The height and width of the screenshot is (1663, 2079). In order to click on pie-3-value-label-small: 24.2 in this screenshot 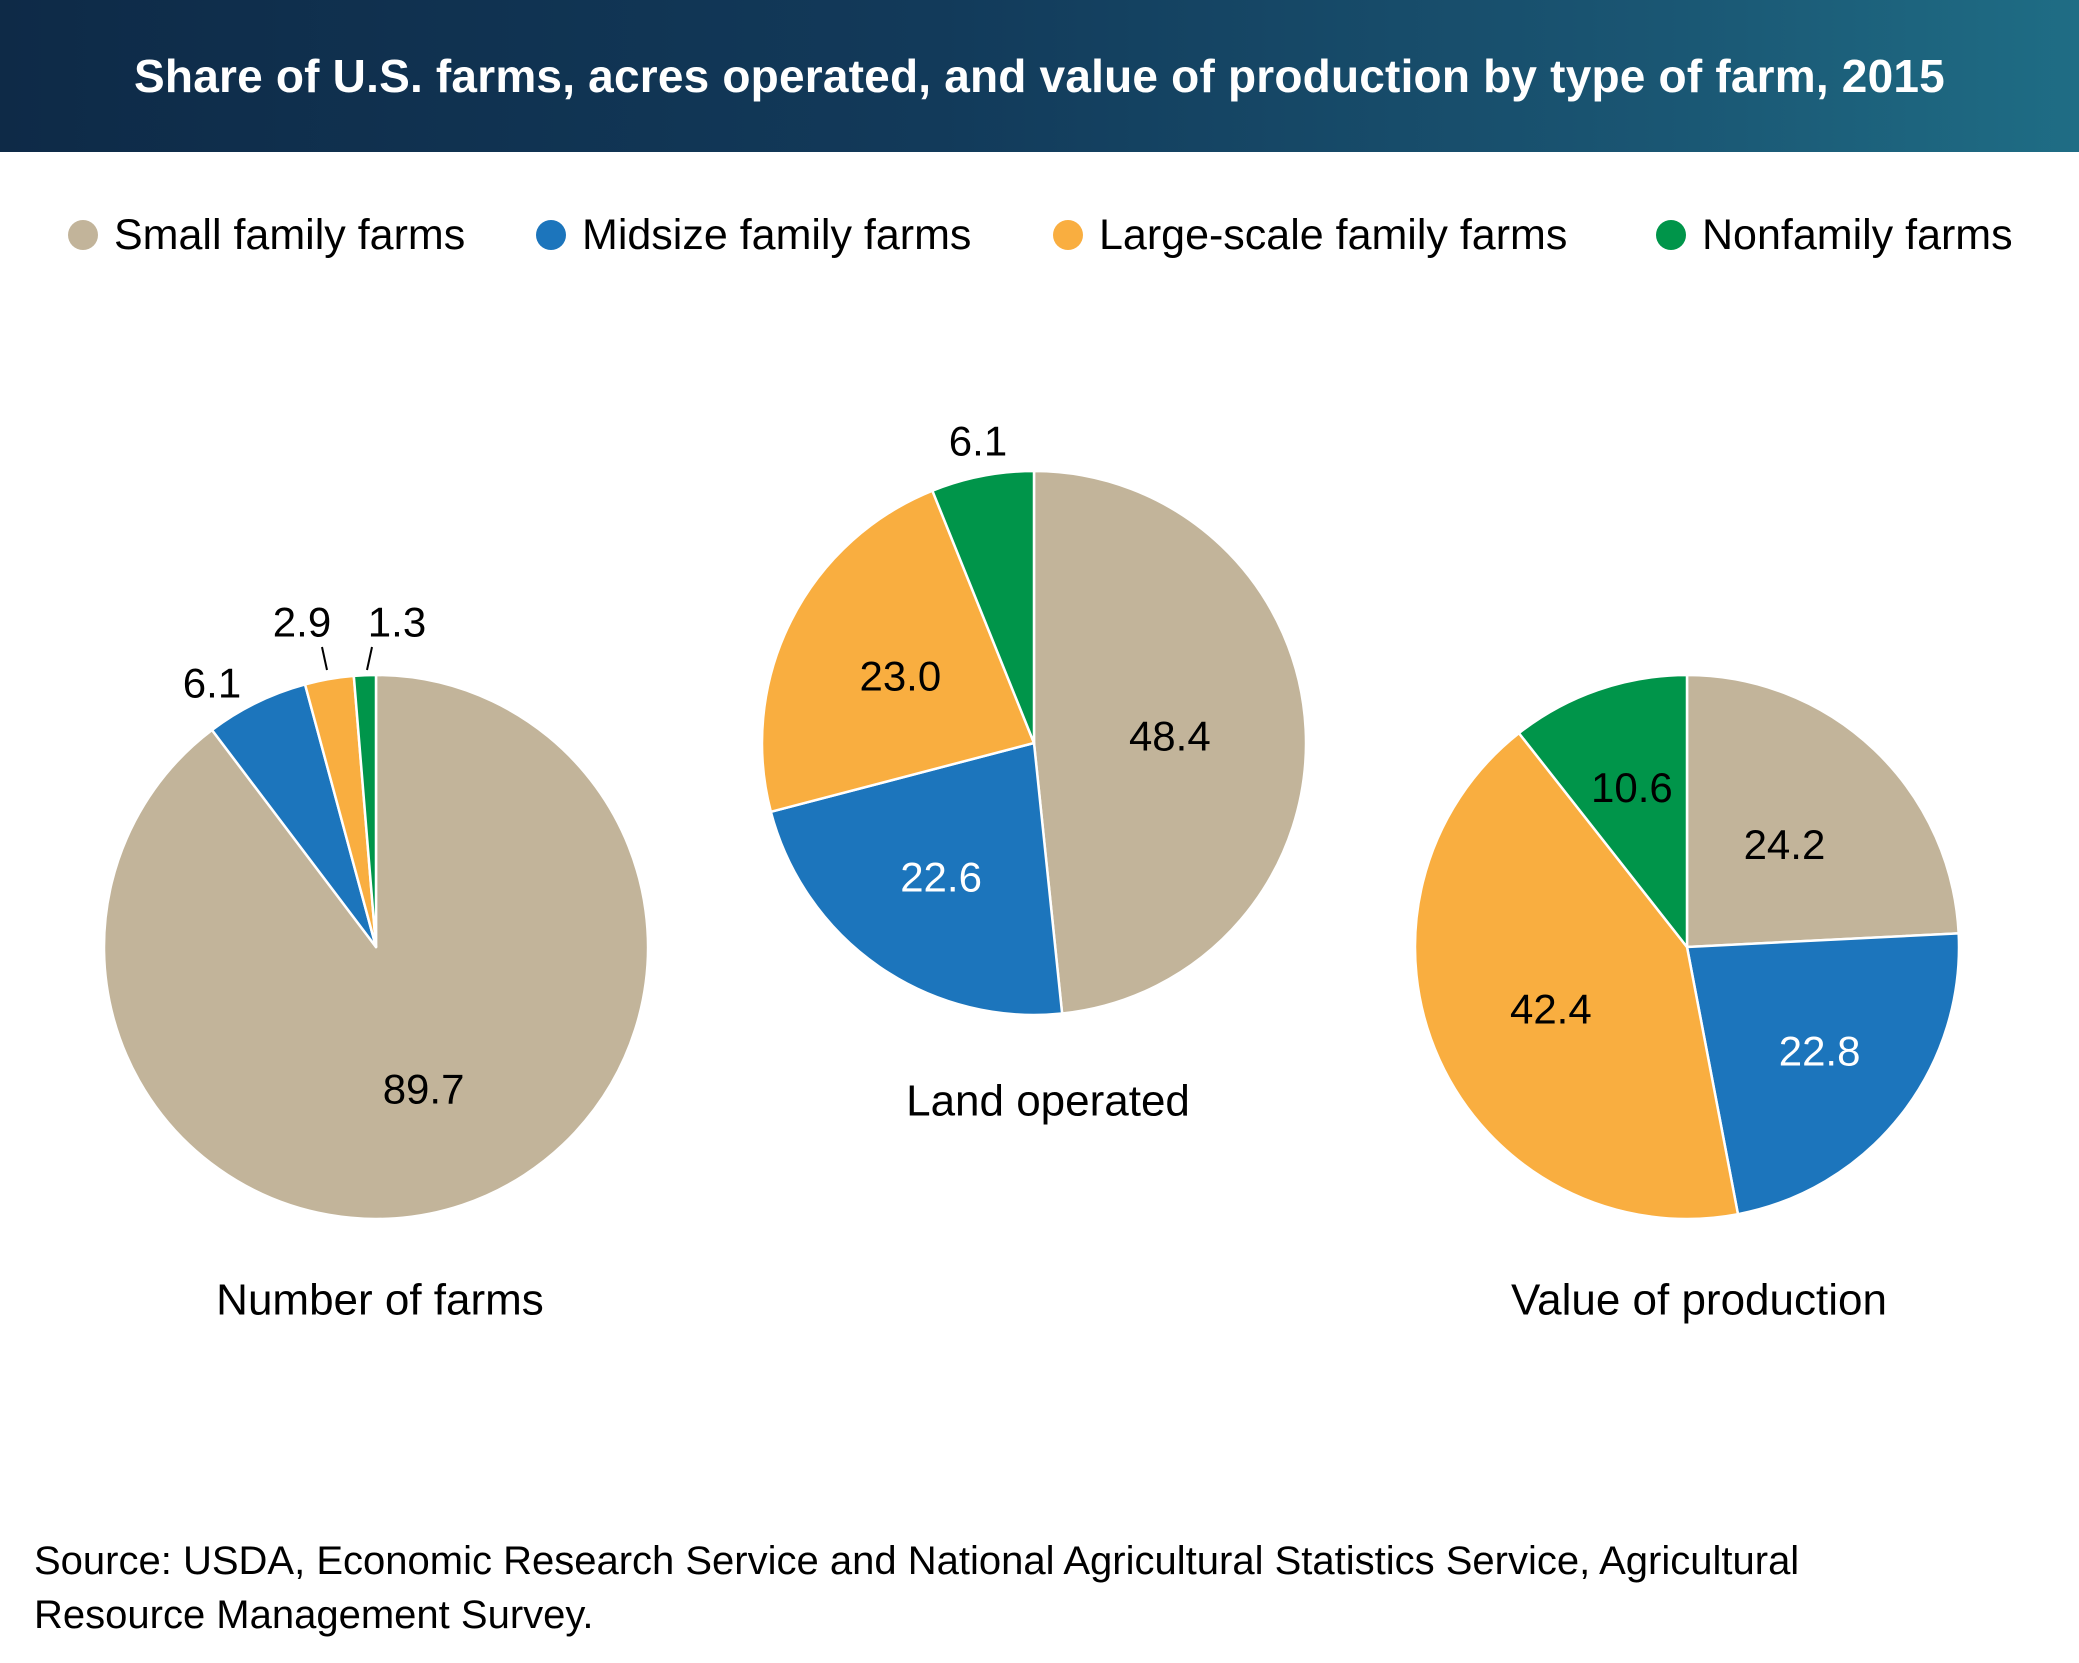, I will do `click(1785, 844)`.